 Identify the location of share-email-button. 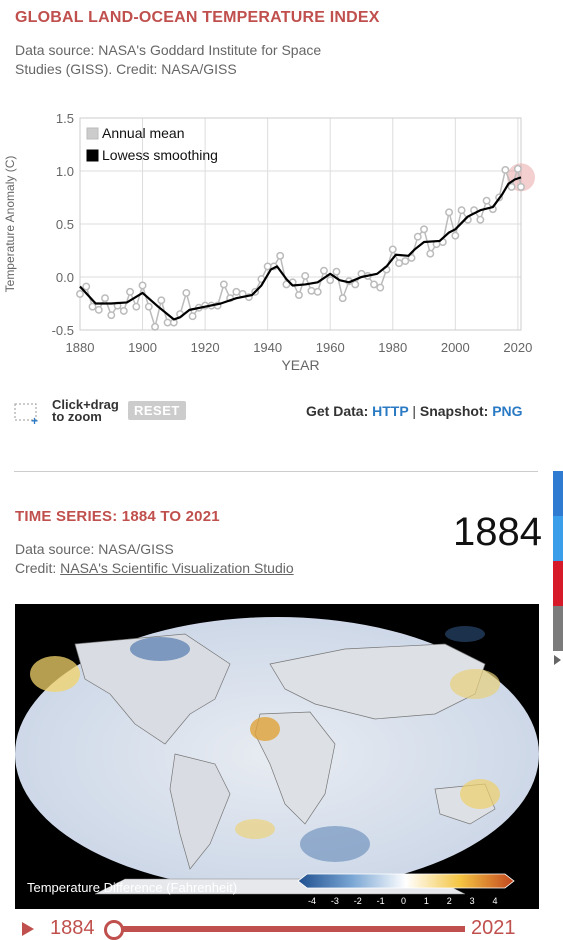
(558, 628).